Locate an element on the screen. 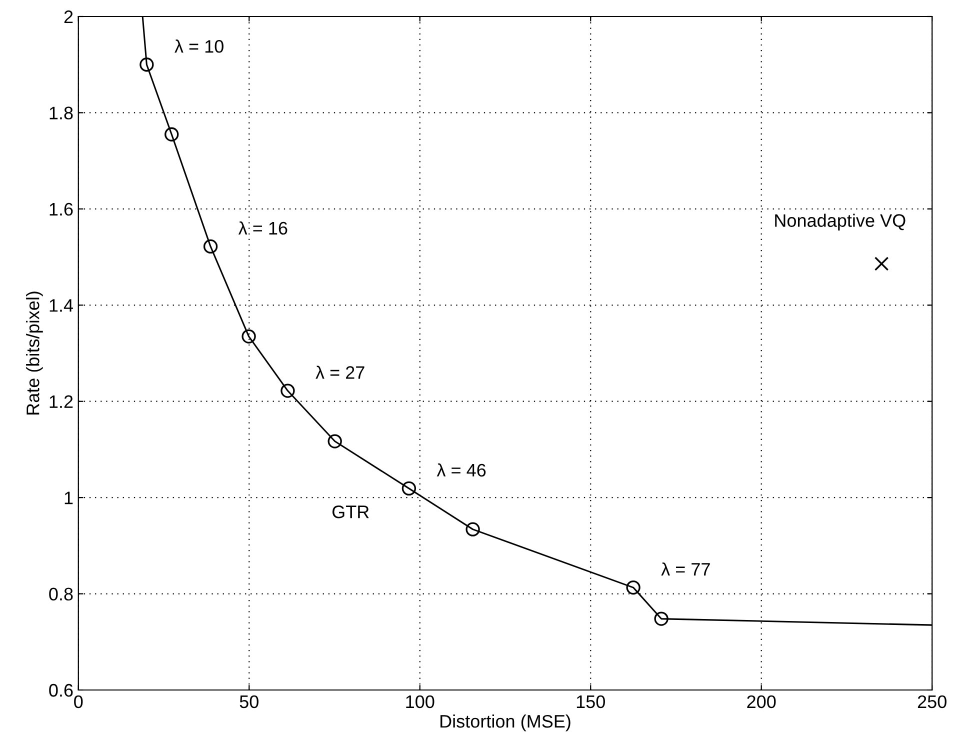  x-tick-label: 150 is located at coordinates (590, 701).